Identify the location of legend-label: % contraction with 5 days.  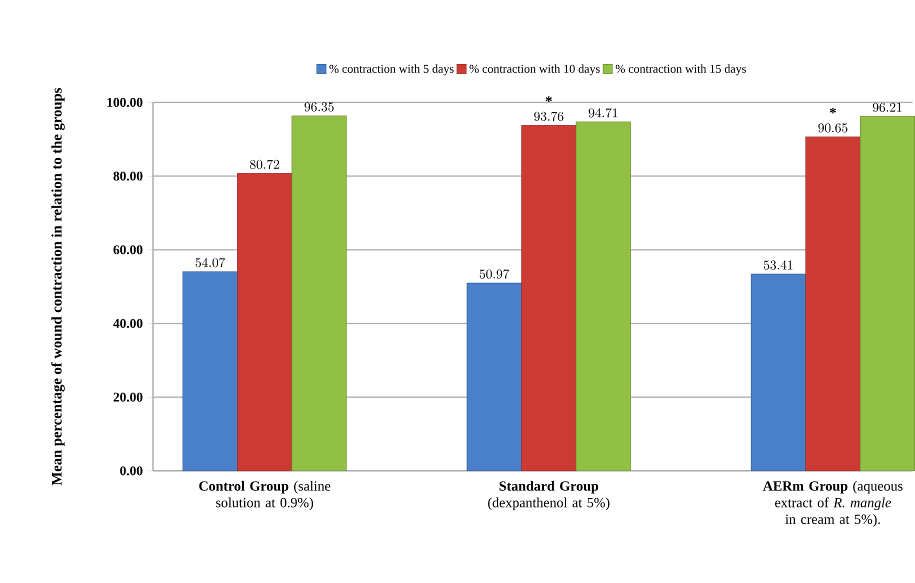
(391, 70).